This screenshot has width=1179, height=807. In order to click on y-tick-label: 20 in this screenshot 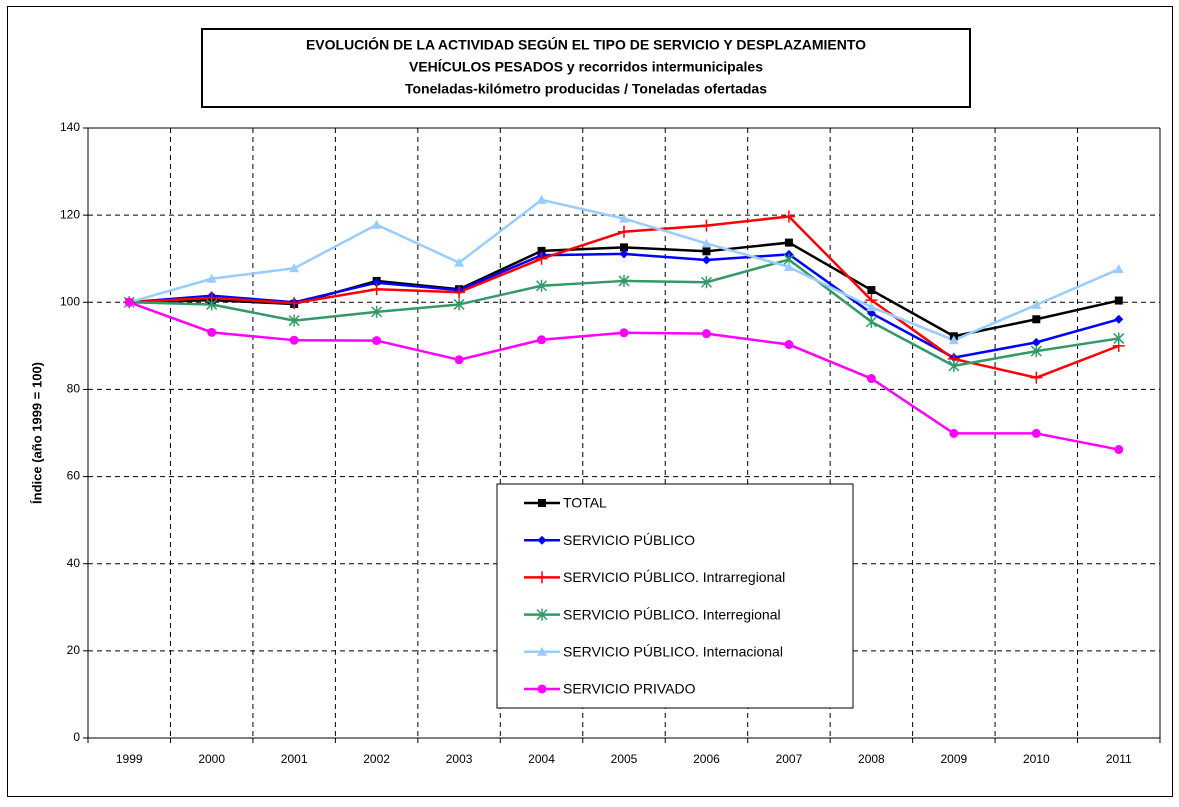, I will do `click(74, 650)`.